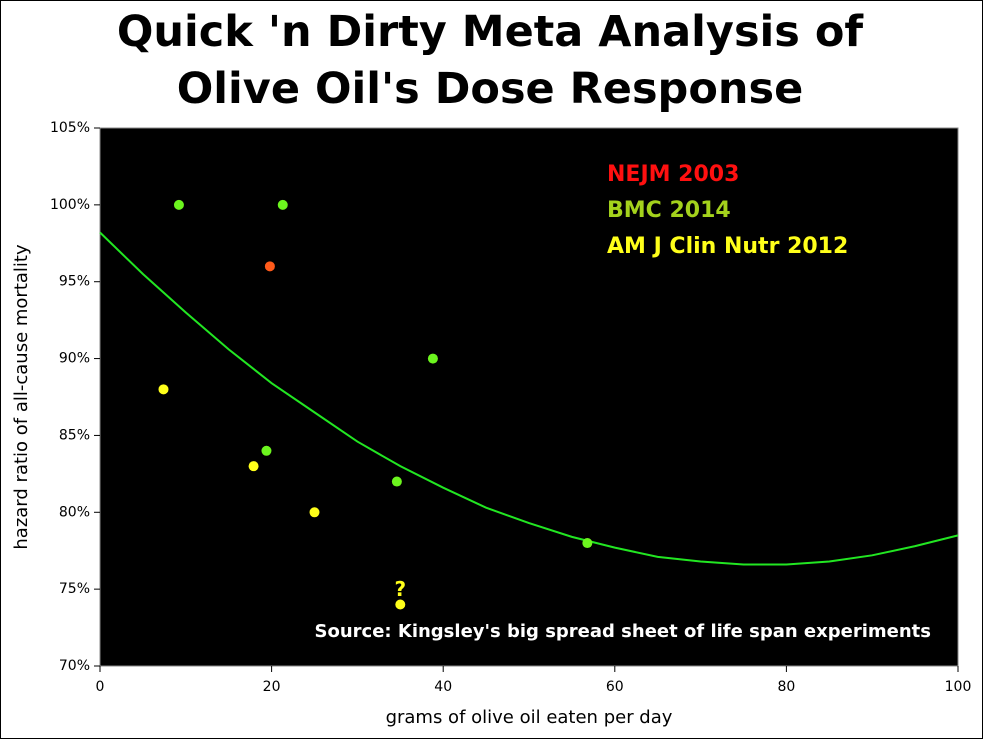 This screenshot has height=739, width=983. Describe the element at coordinates (70, 205) in the screenshot. I see `y-tick-label: 100%` at that location.